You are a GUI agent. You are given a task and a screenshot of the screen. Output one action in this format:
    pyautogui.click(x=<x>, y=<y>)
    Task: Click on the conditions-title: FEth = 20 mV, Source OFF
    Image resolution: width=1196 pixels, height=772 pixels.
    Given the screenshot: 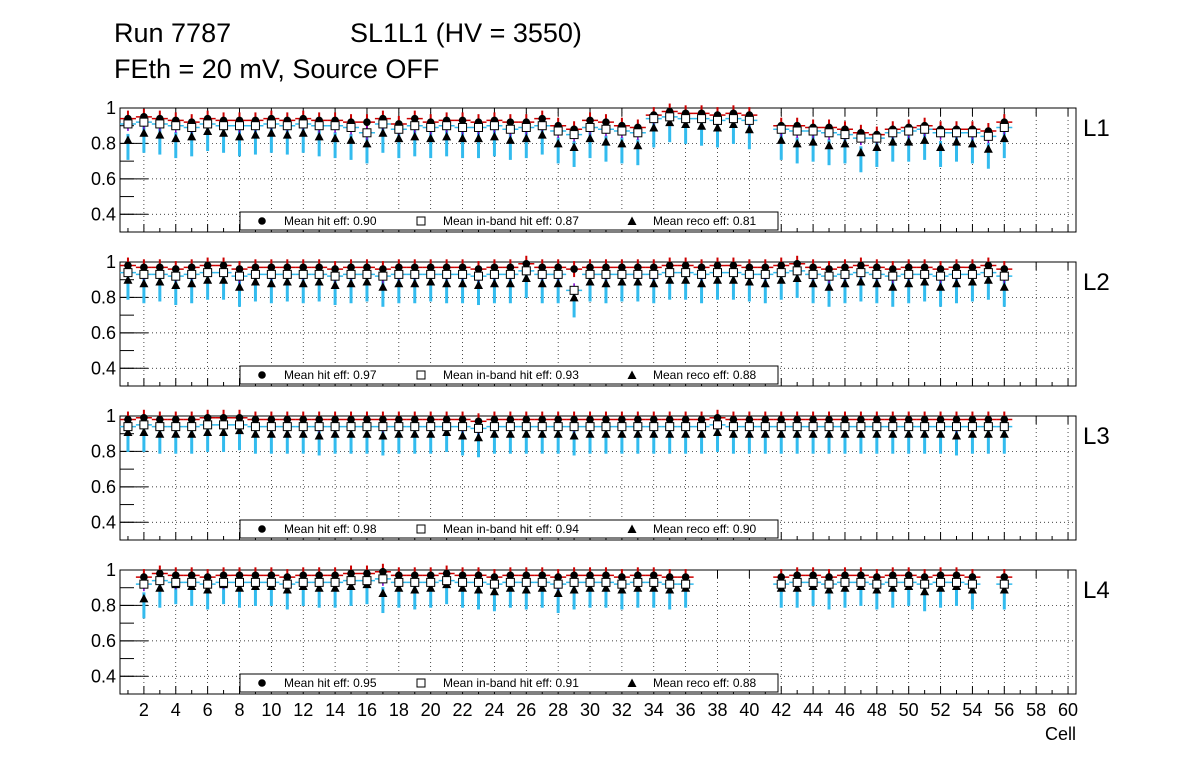 What is the action you would take?
    pyautogui.click(x=276, y=69)
    